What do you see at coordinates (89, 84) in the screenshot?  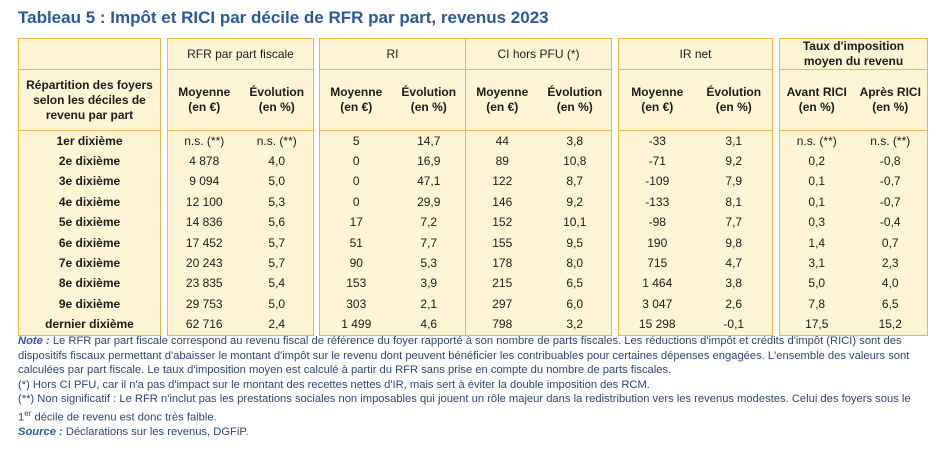 I see `header-line: Répartition des foyers` at bounding box center [89, 84].